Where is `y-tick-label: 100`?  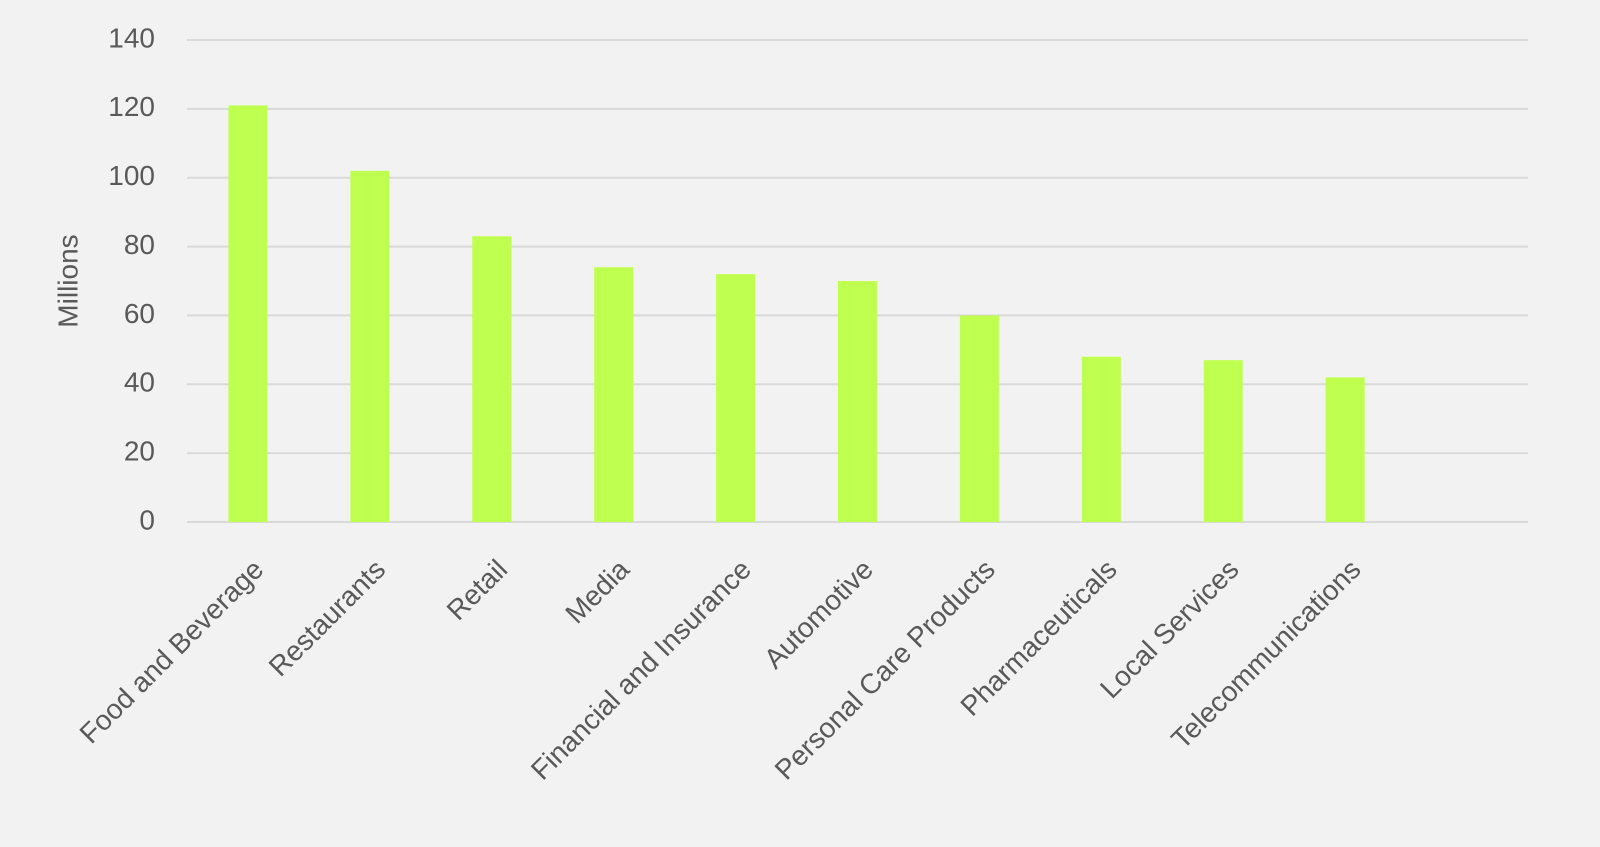 y-tick-label: 100 is located at coordinates (131, 175).